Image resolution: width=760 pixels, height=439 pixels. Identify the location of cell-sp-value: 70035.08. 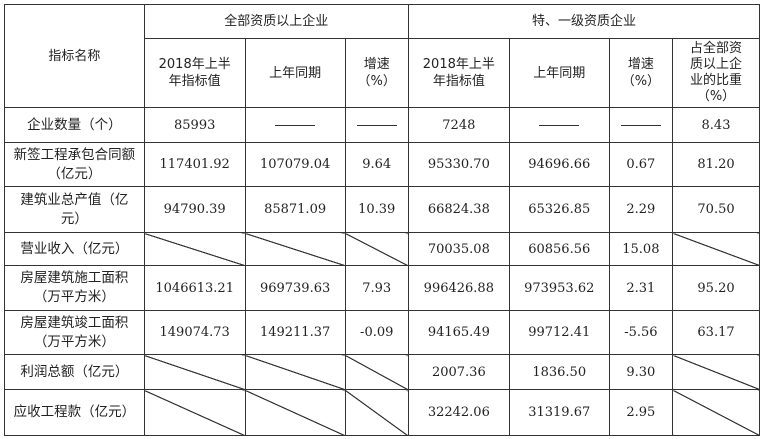
(458, 249).